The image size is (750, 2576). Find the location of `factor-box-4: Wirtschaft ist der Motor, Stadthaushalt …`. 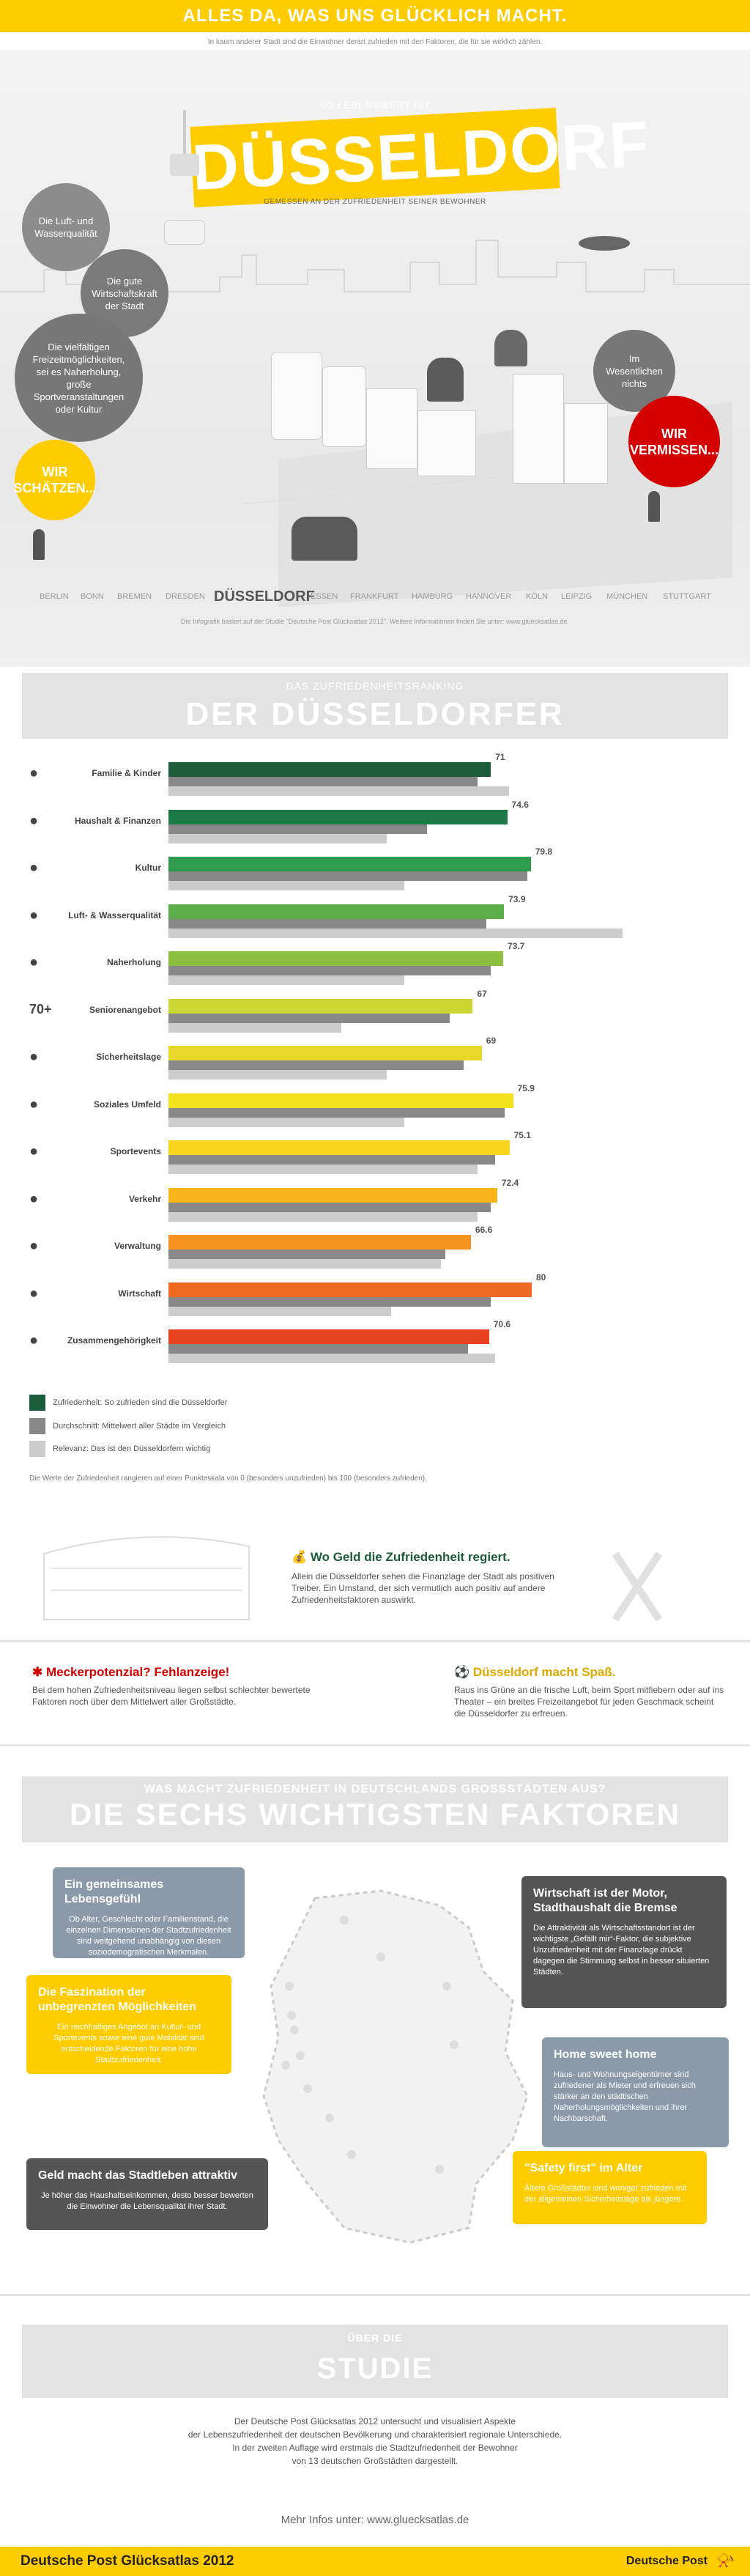

factor-box-4: Wirtschaft ist der Motor, Stadthaushalt … is located at coordinates (624, 1942).